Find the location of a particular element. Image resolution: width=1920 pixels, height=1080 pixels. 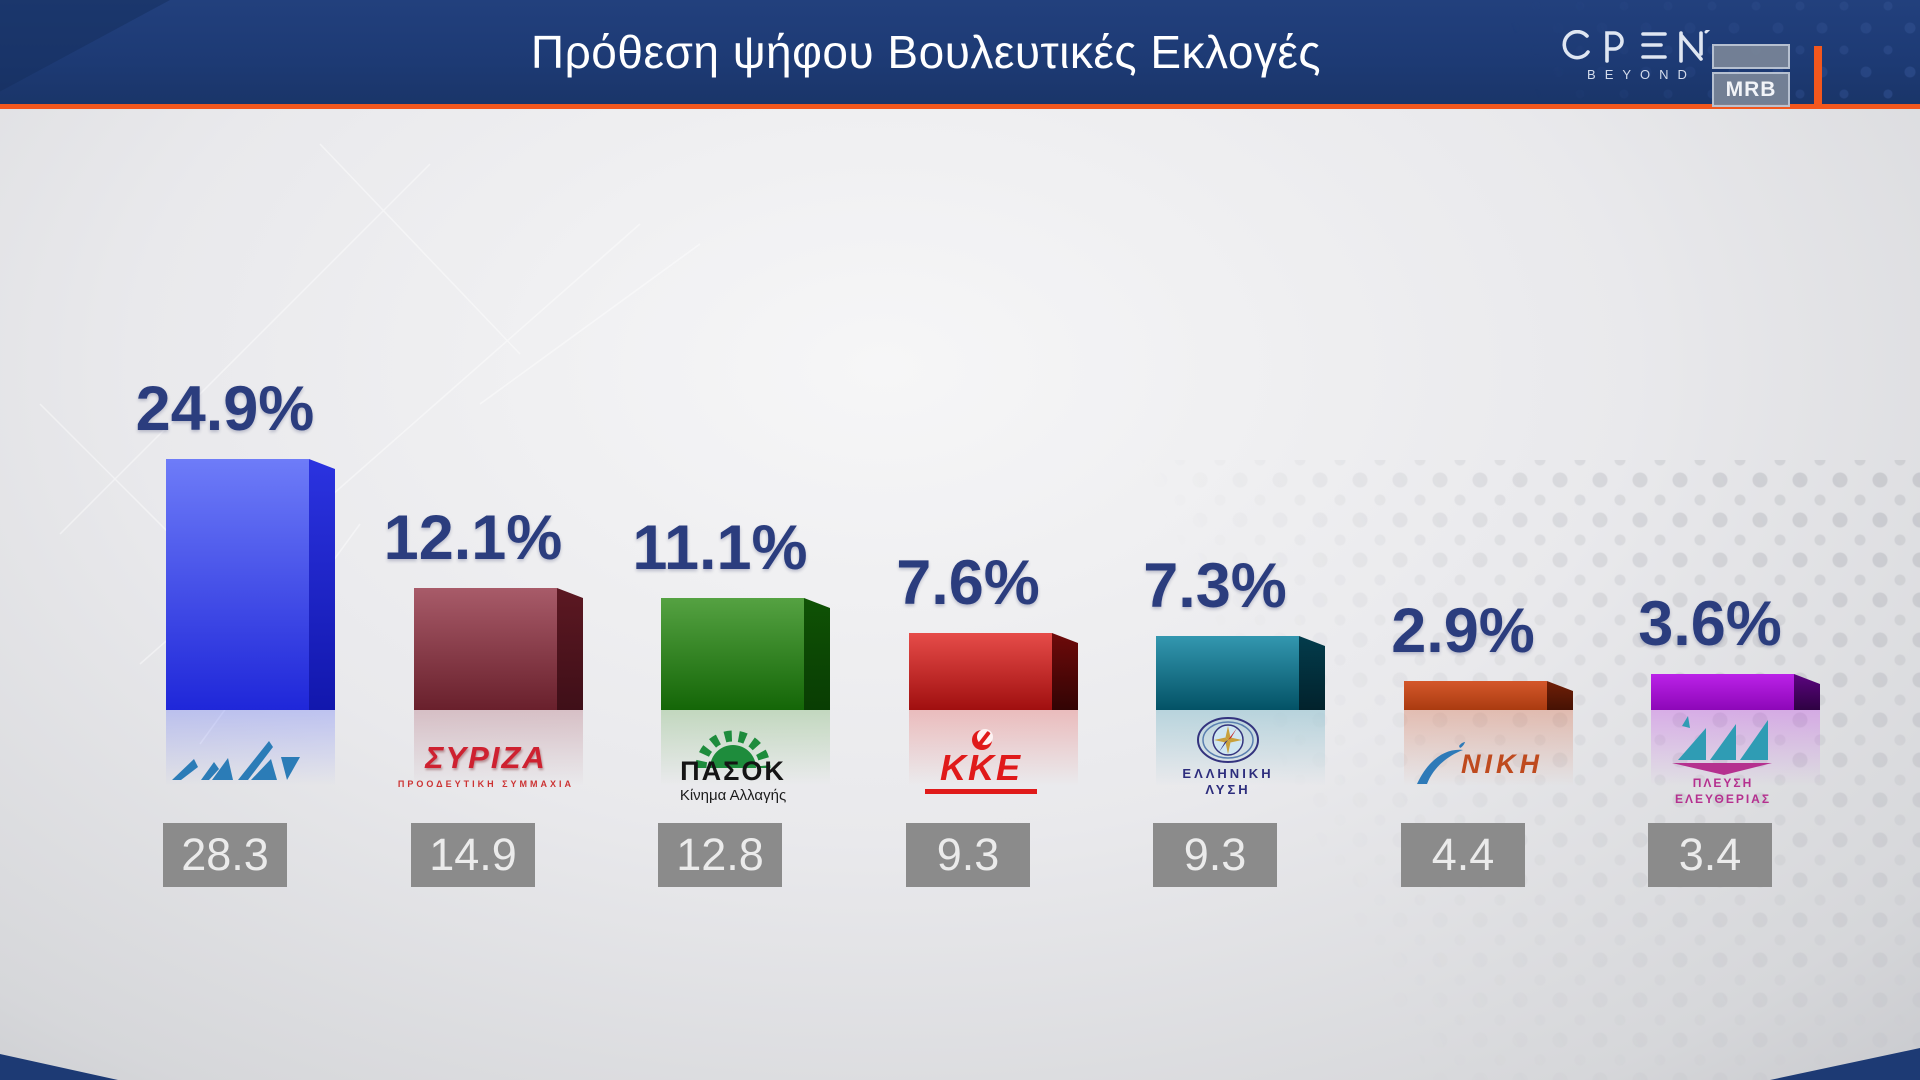

pleusi-sails-icon is located at coordinates (1722, 745).